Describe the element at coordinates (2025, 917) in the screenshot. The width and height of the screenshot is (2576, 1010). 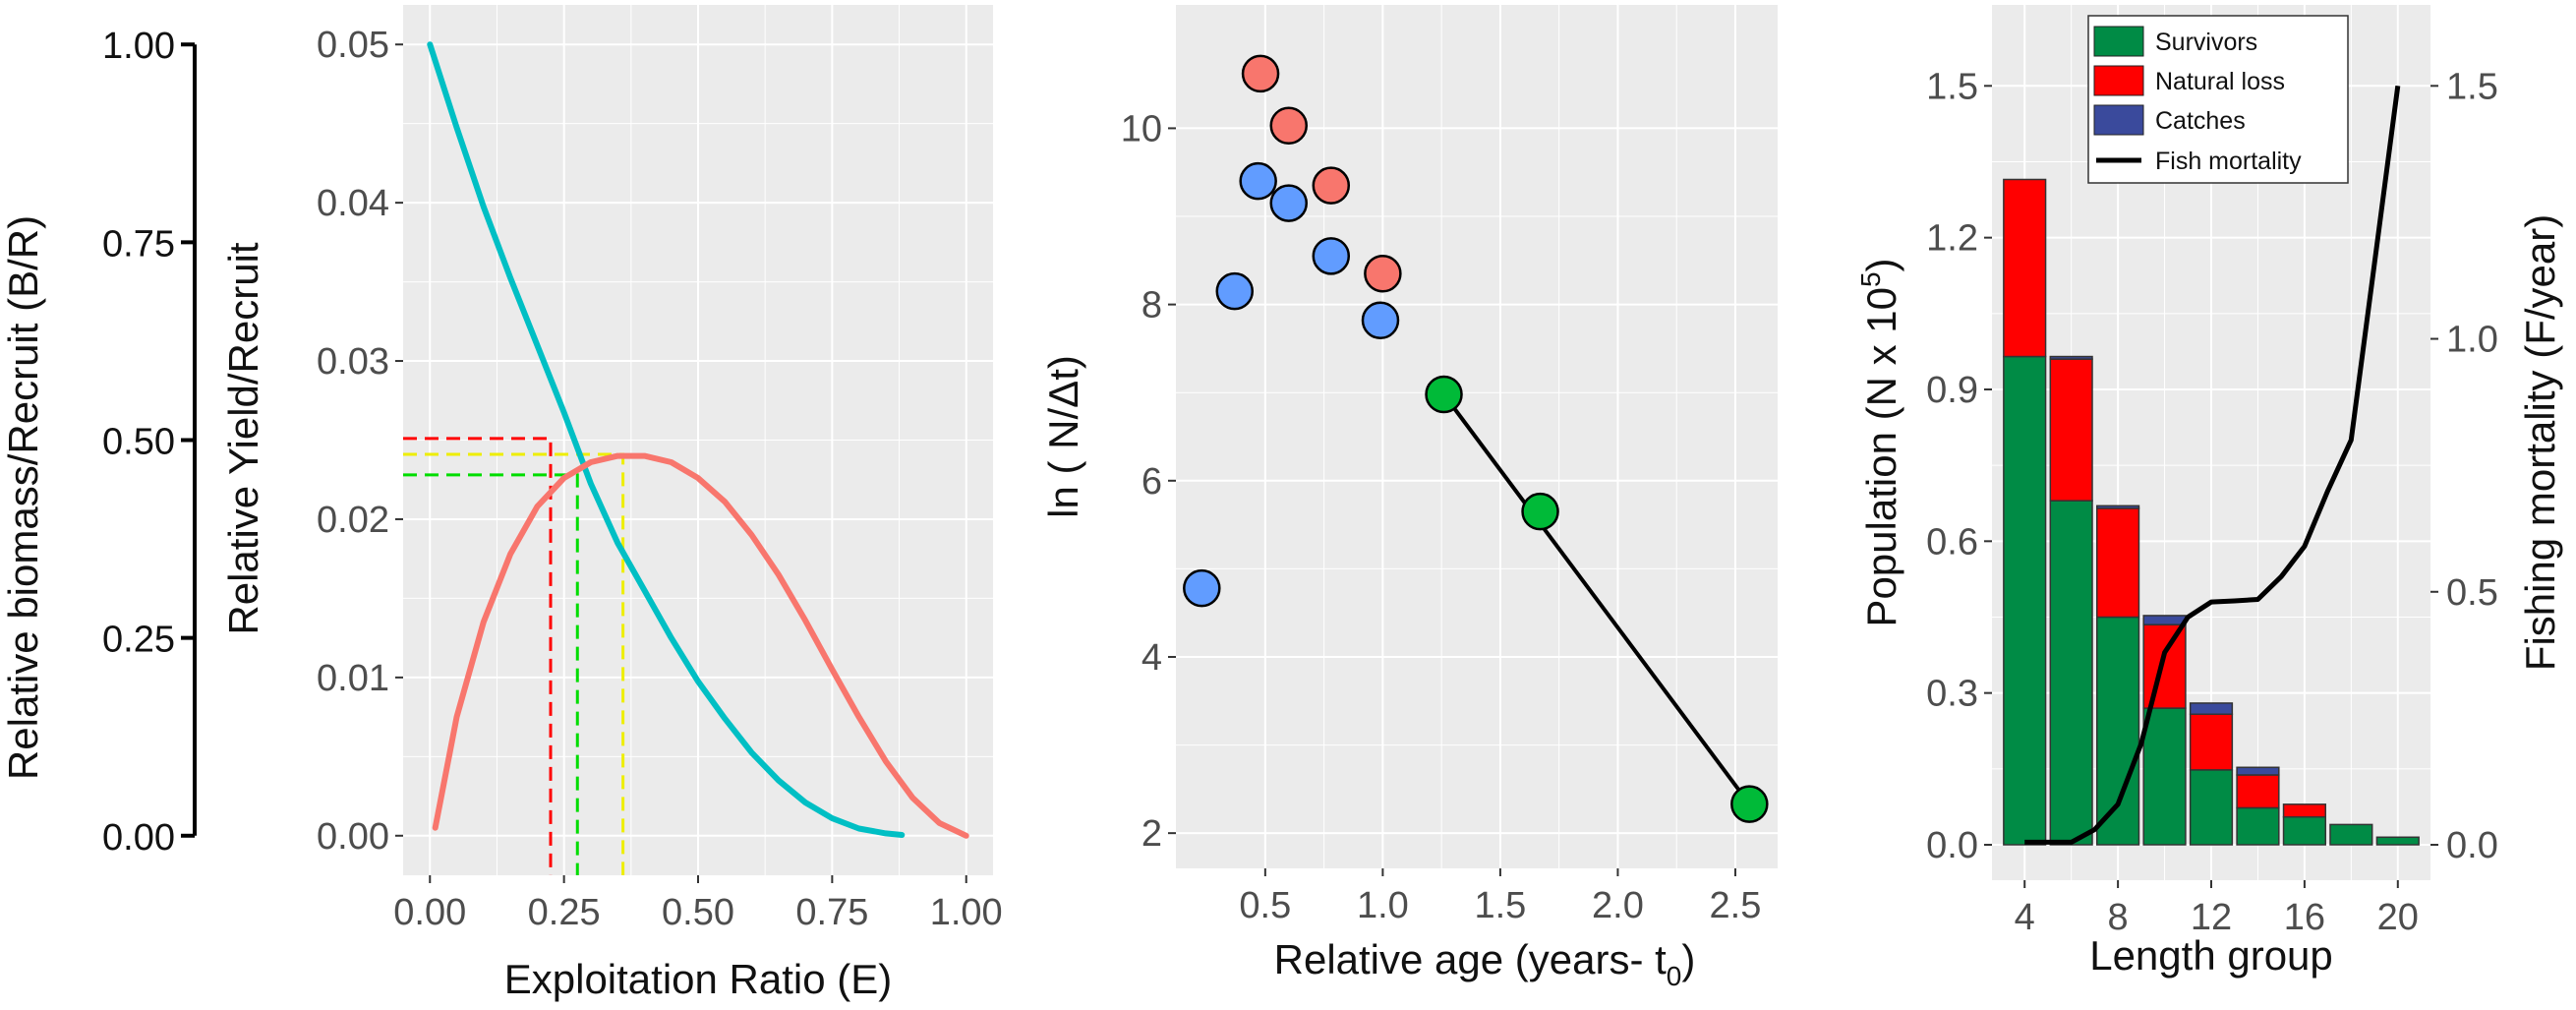
I see `x-tick-label: 4` at that location.